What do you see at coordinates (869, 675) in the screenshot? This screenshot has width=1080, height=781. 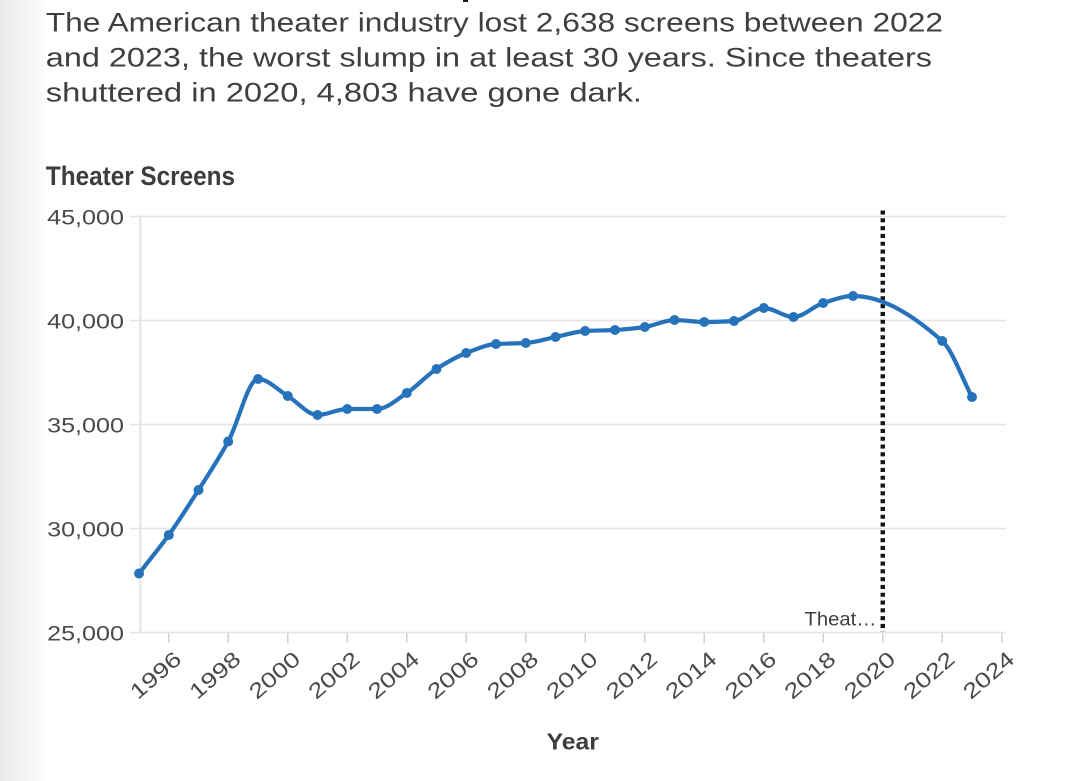 I see `svg-text: 2020` at bounding box center [869, 675].